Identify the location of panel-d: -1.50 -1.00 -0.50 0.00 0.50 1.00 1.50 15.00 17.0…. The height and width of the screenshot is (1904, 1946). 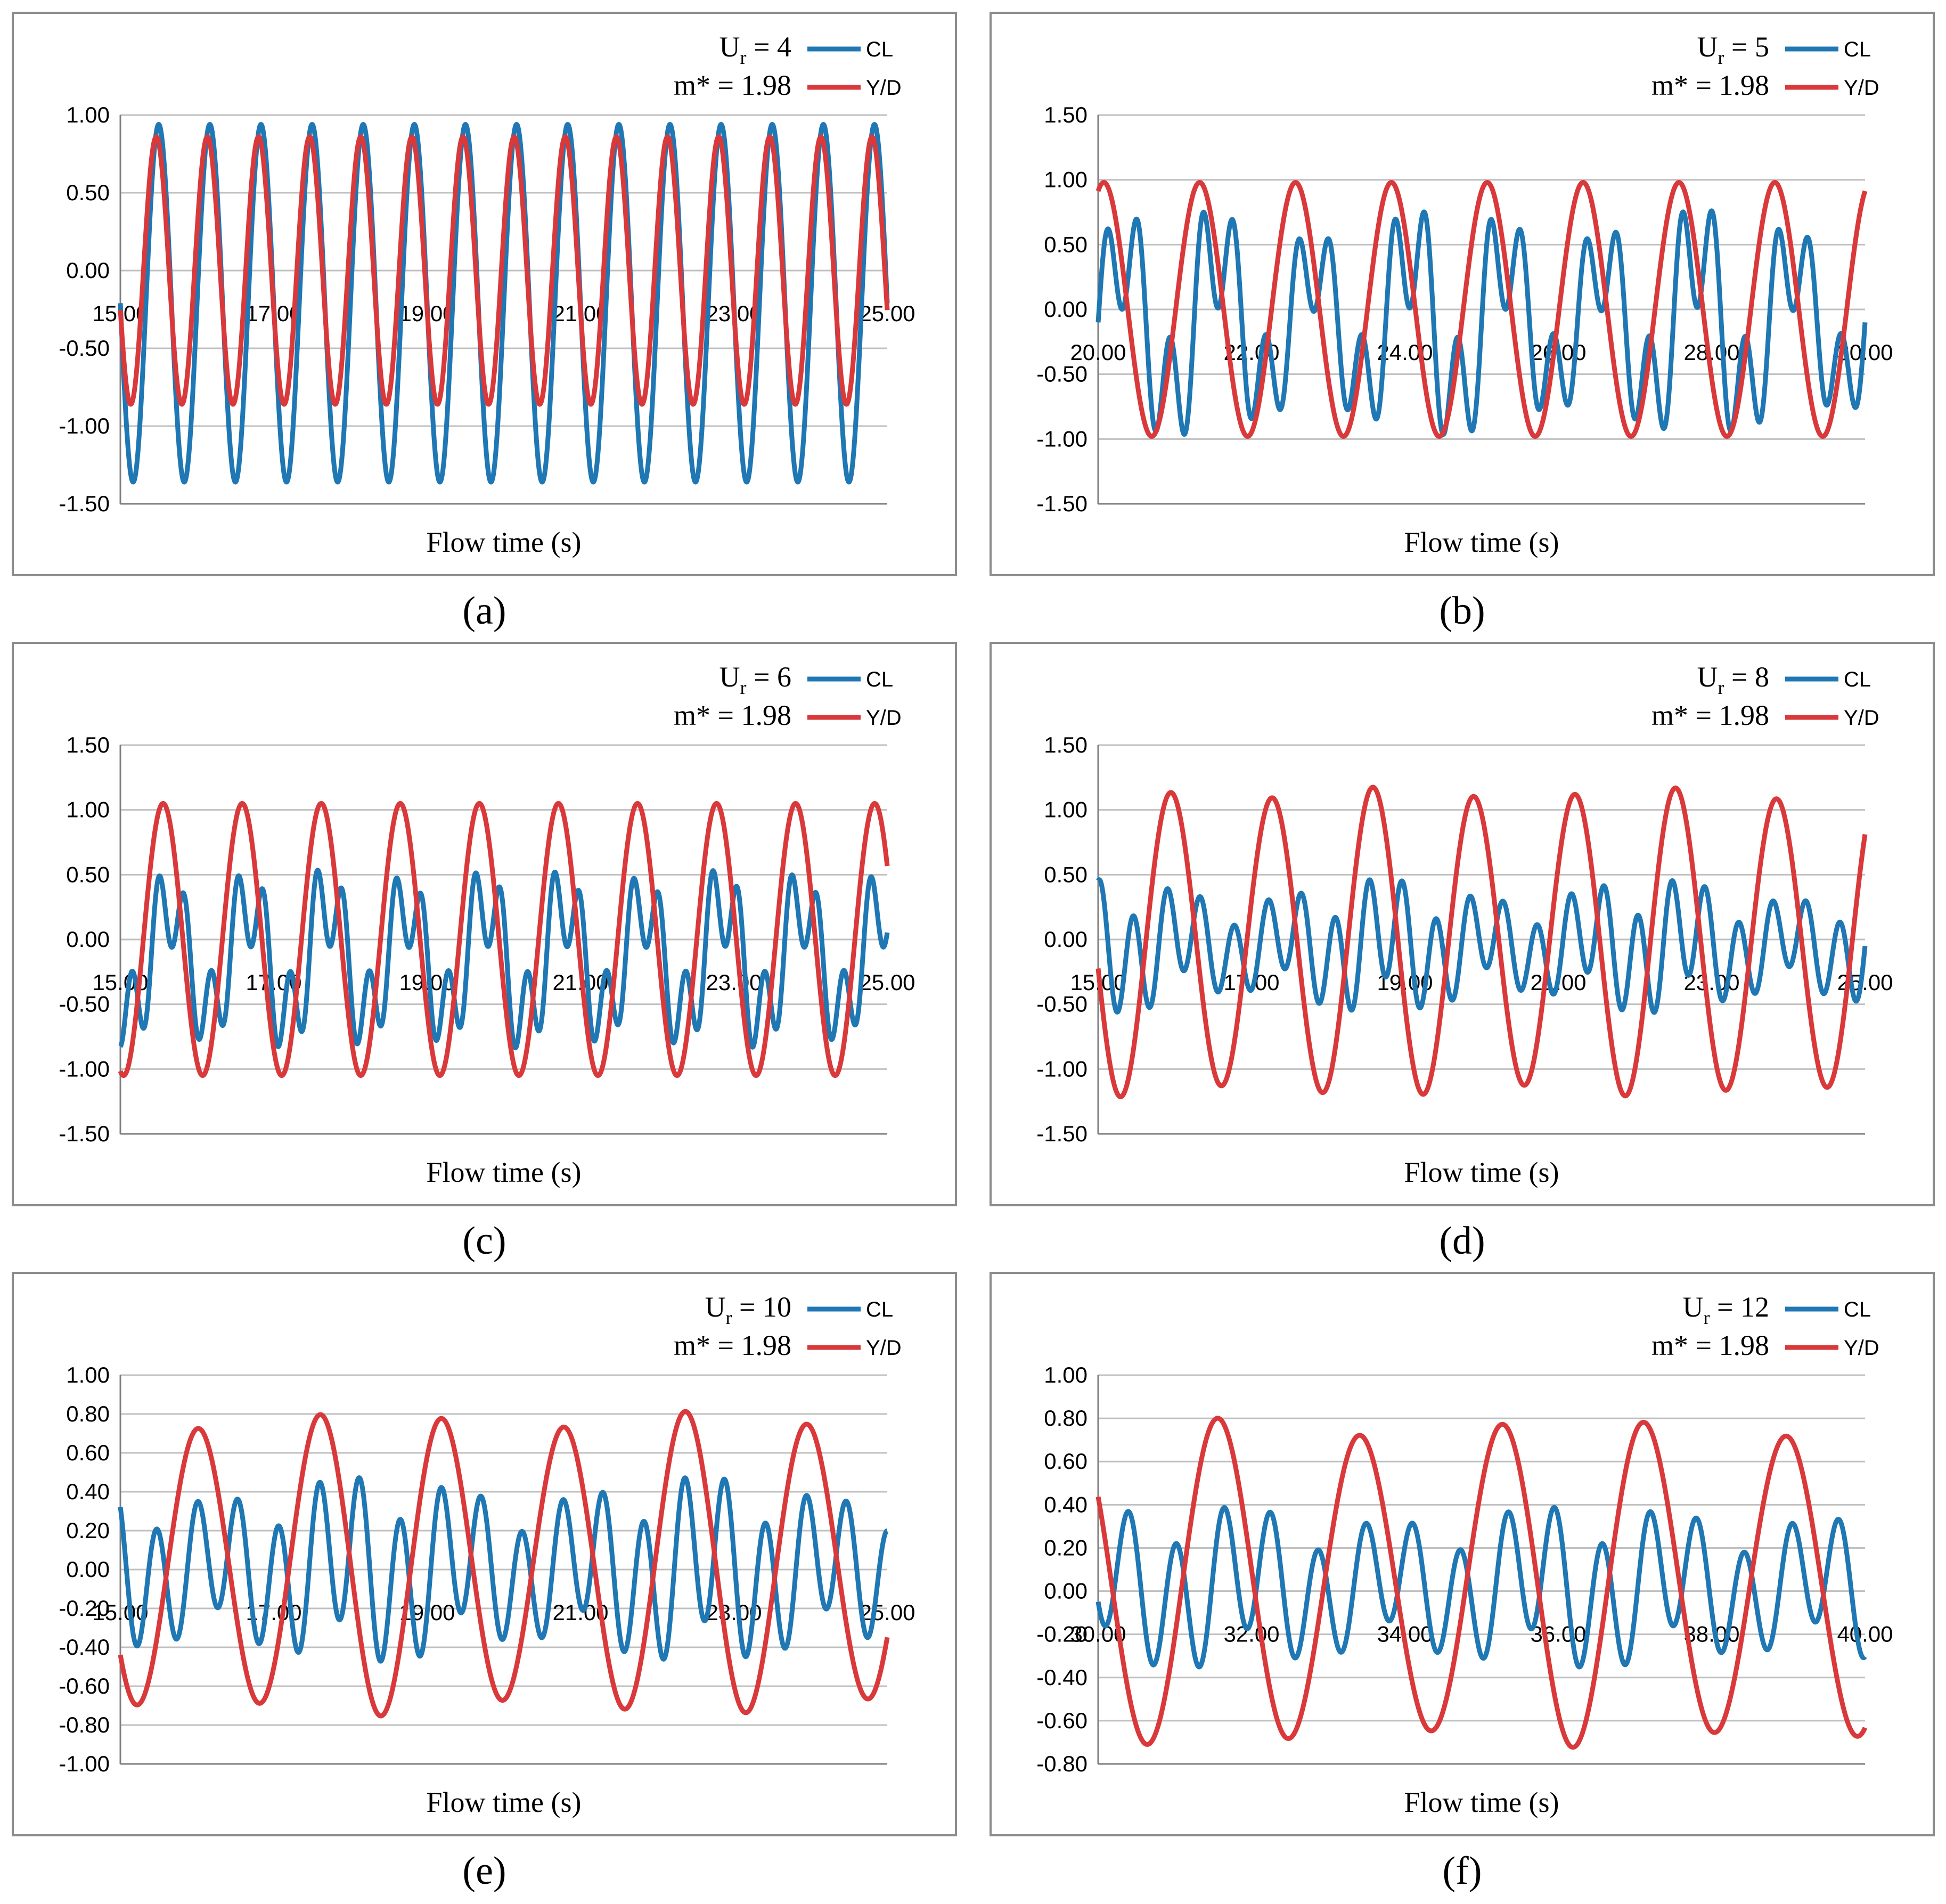
(1463, 924).